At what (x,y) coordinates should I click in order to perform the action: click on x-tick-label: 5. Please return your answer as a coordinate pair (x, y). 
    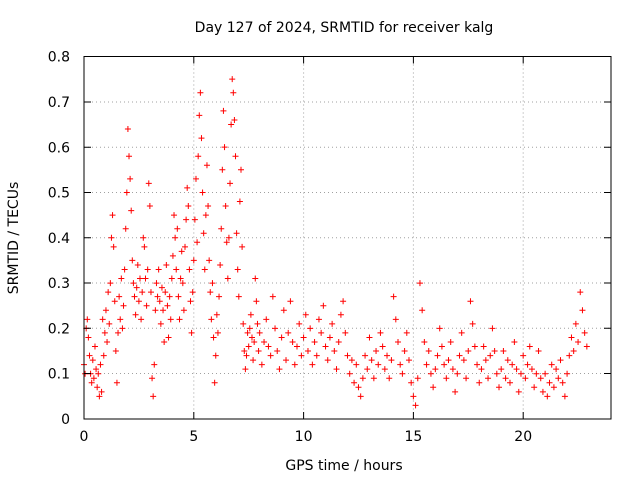
    Looking at the image, I should click on (193, 437).